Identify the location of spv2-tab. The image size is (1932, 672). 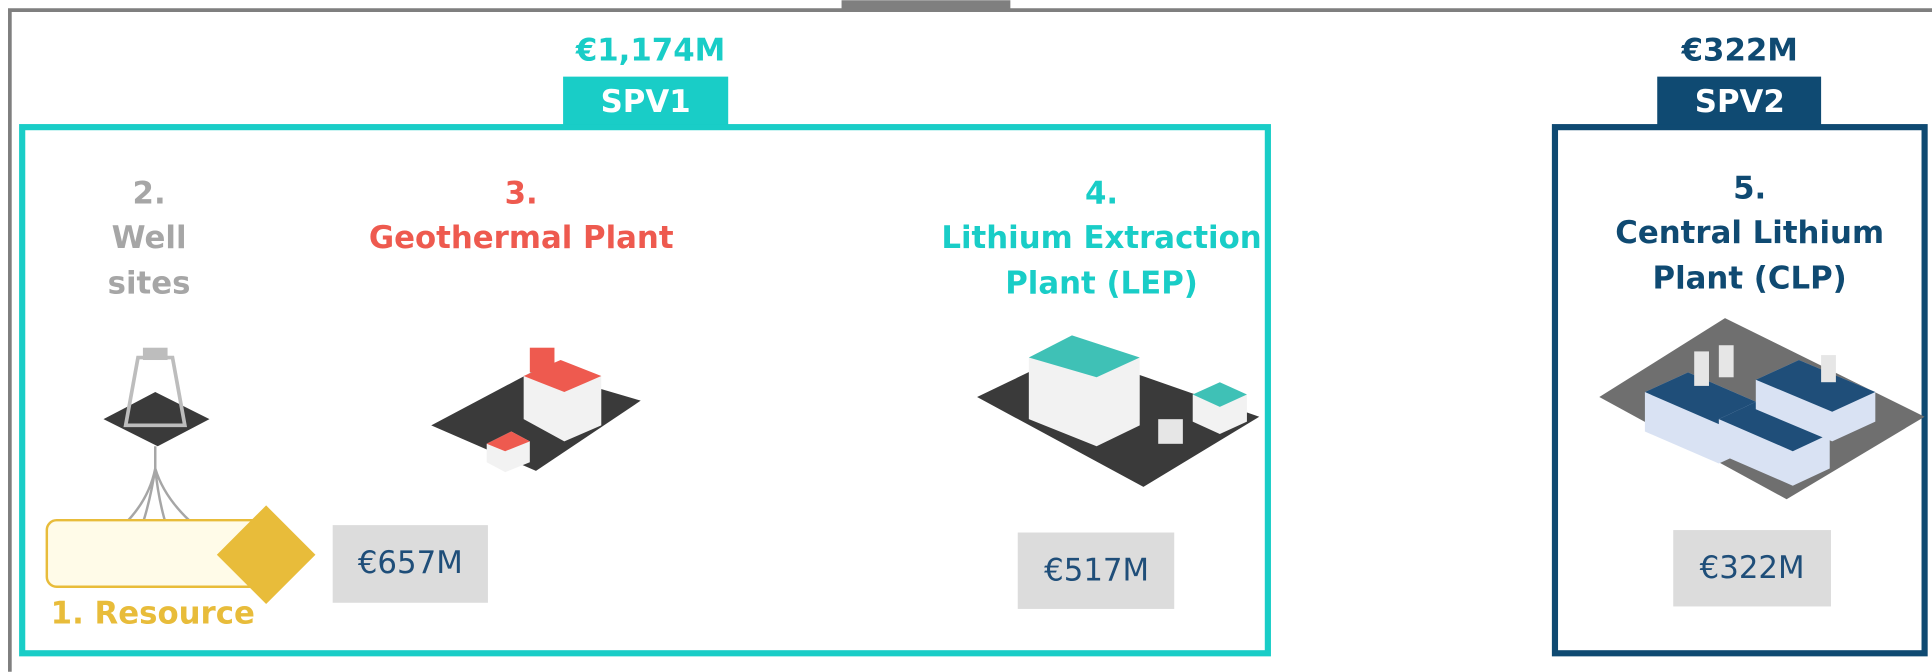
(1739, 101).